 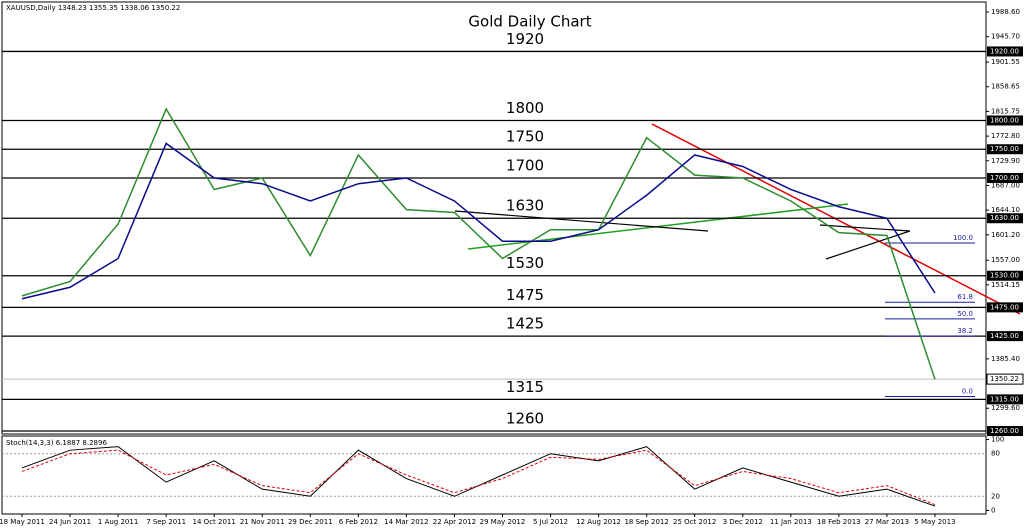 What do you see at coordinates (839, 522) in the screenshot?
I see `x-tick-label: 18 Feb 2013` at bounding box center [839, 522].